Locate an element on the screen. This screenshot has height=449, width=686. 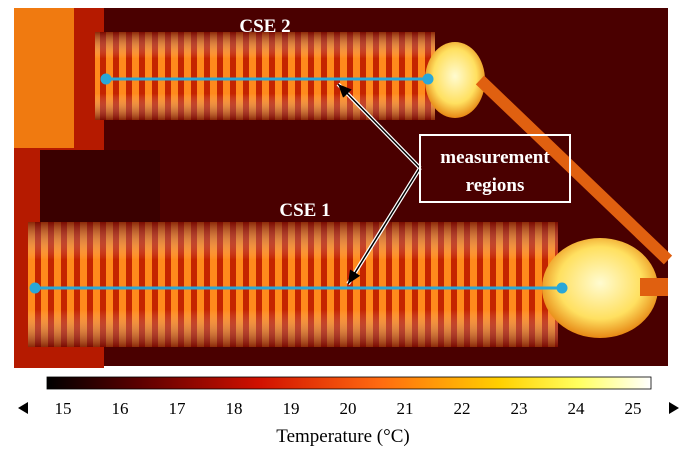
tick-label: 19 is located at coordinates (291, 408).